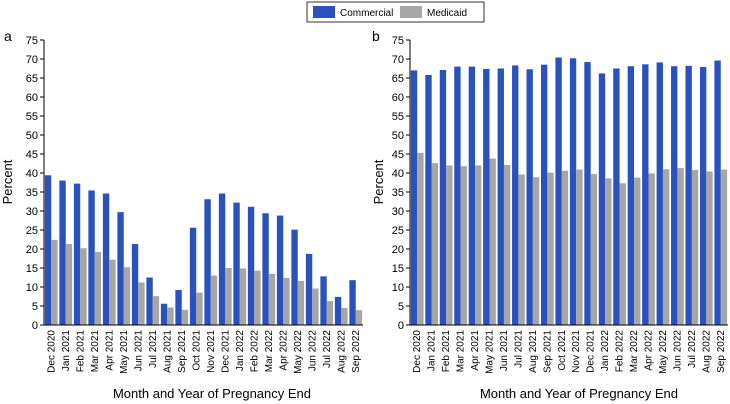  I want to click on y-tick-label-b-5: 5, so click(401, 307).